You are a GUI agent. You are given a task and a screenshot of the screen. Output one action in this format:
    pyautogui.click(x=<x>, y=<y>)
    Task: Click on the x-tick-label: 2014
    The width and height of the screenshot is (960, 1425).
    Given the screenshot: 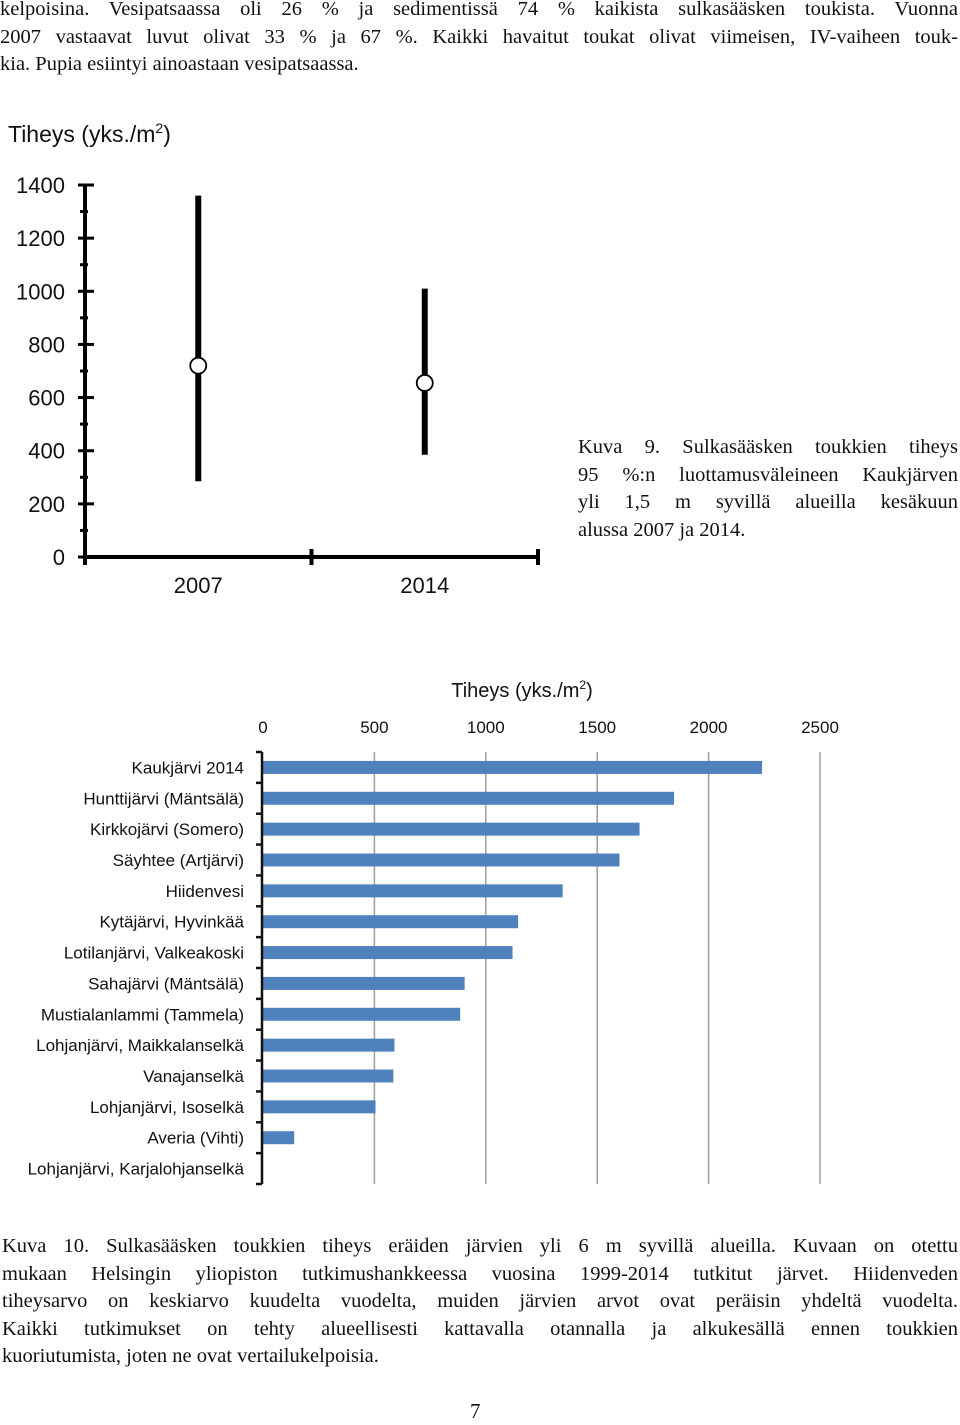 What is the action you would take?
    pyautogui.click(x=424, y=585)
    